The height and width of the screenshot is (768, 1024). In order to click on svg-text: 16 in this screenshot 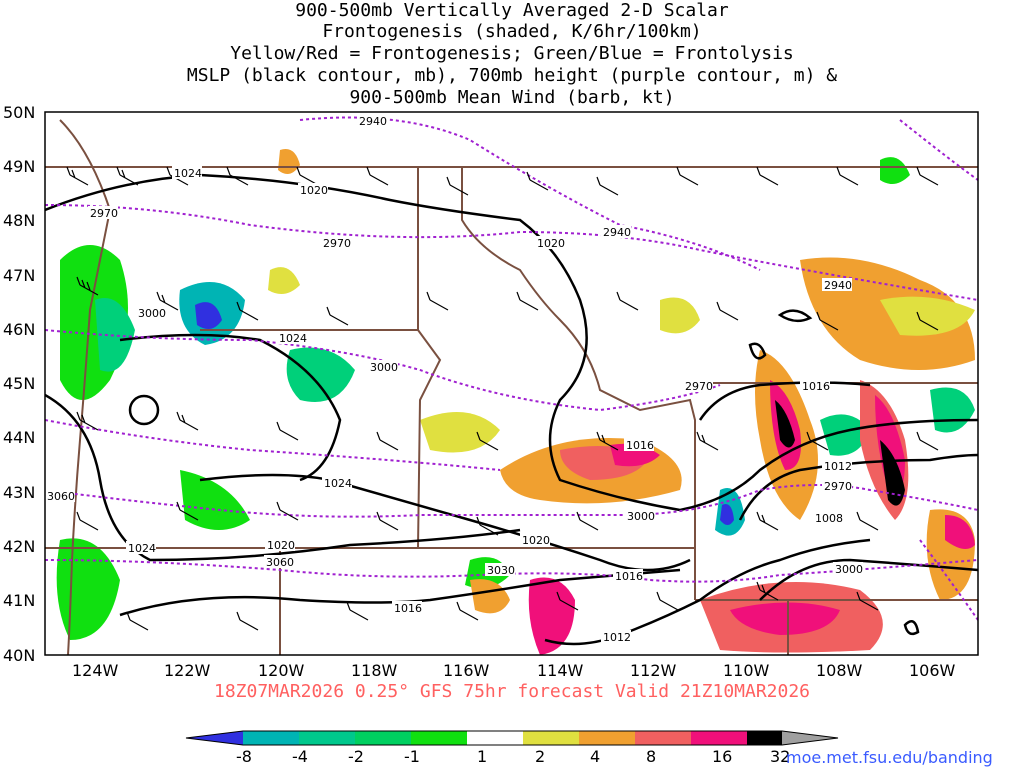, I will do `click(722, 756)`.